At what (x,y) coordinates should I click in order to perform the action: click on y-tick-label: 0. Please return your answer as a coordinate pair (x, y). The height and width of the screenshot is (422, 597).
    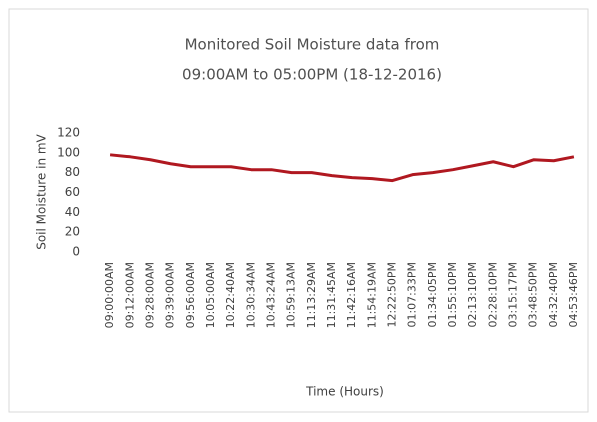
    Looking at the image, I should click on (76, 252).